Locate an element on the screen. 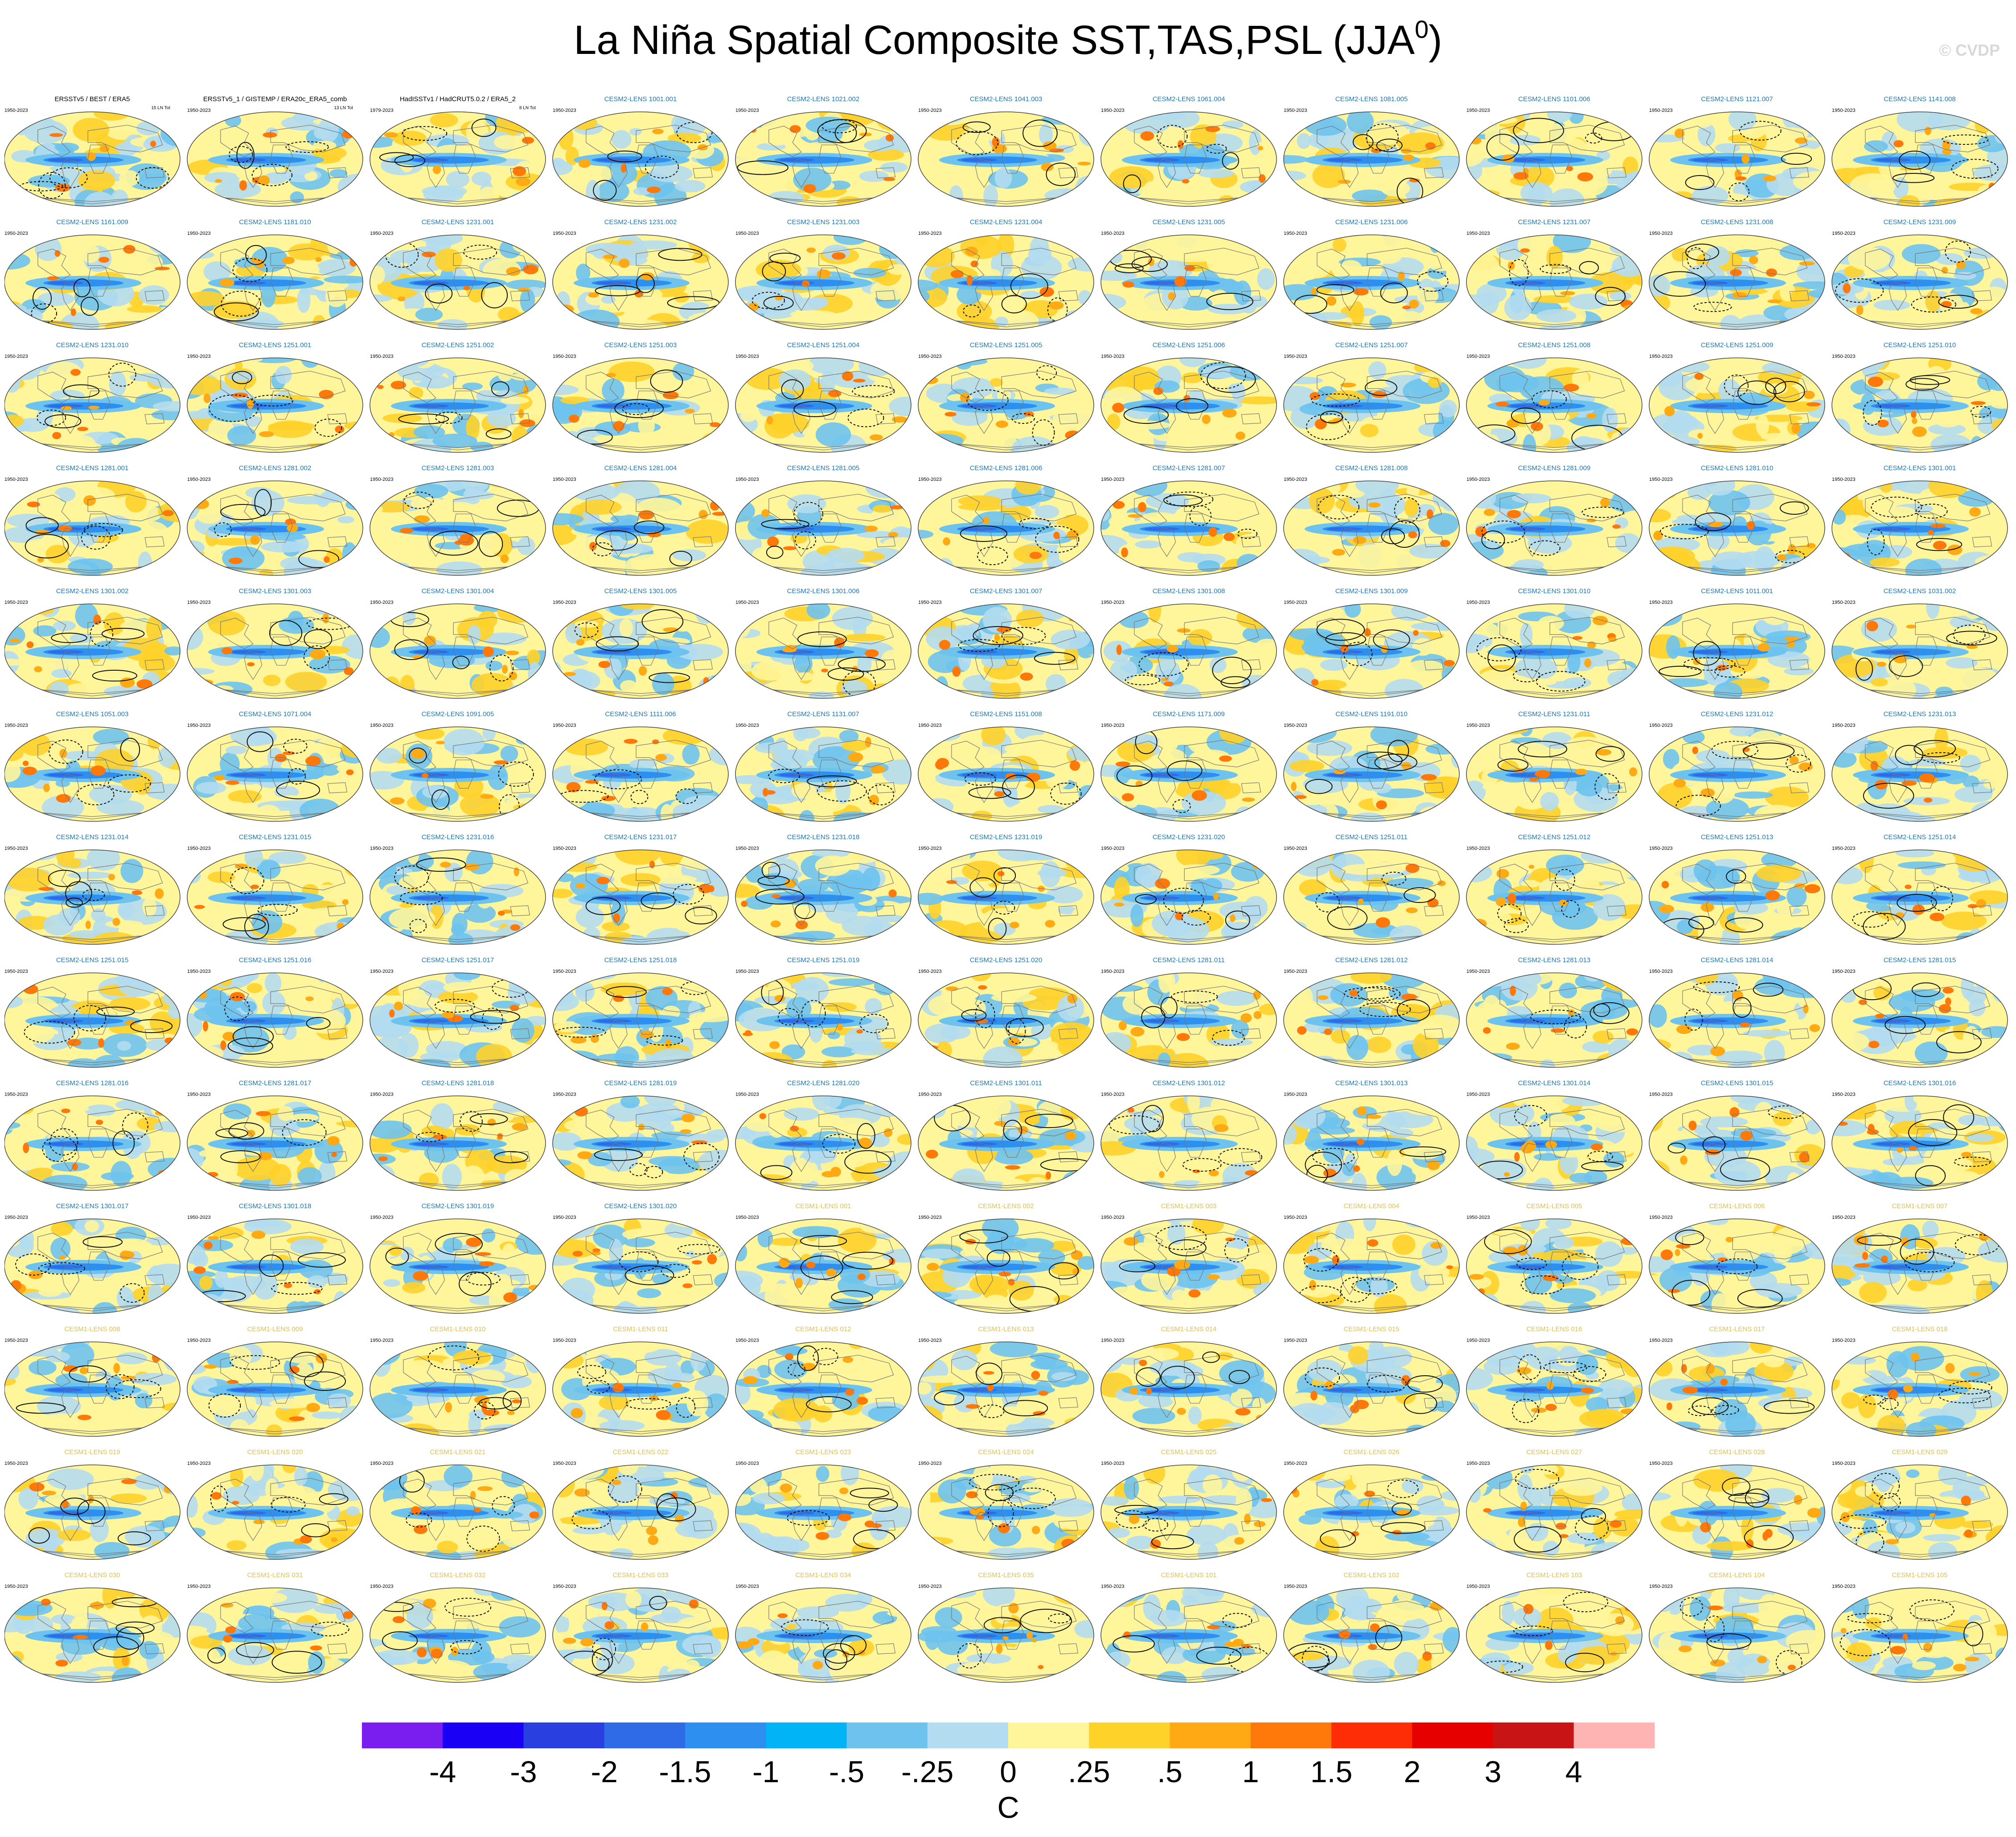  panel-title: CESM2-LENS 1231.004 is located at coordinates (1007, 222).